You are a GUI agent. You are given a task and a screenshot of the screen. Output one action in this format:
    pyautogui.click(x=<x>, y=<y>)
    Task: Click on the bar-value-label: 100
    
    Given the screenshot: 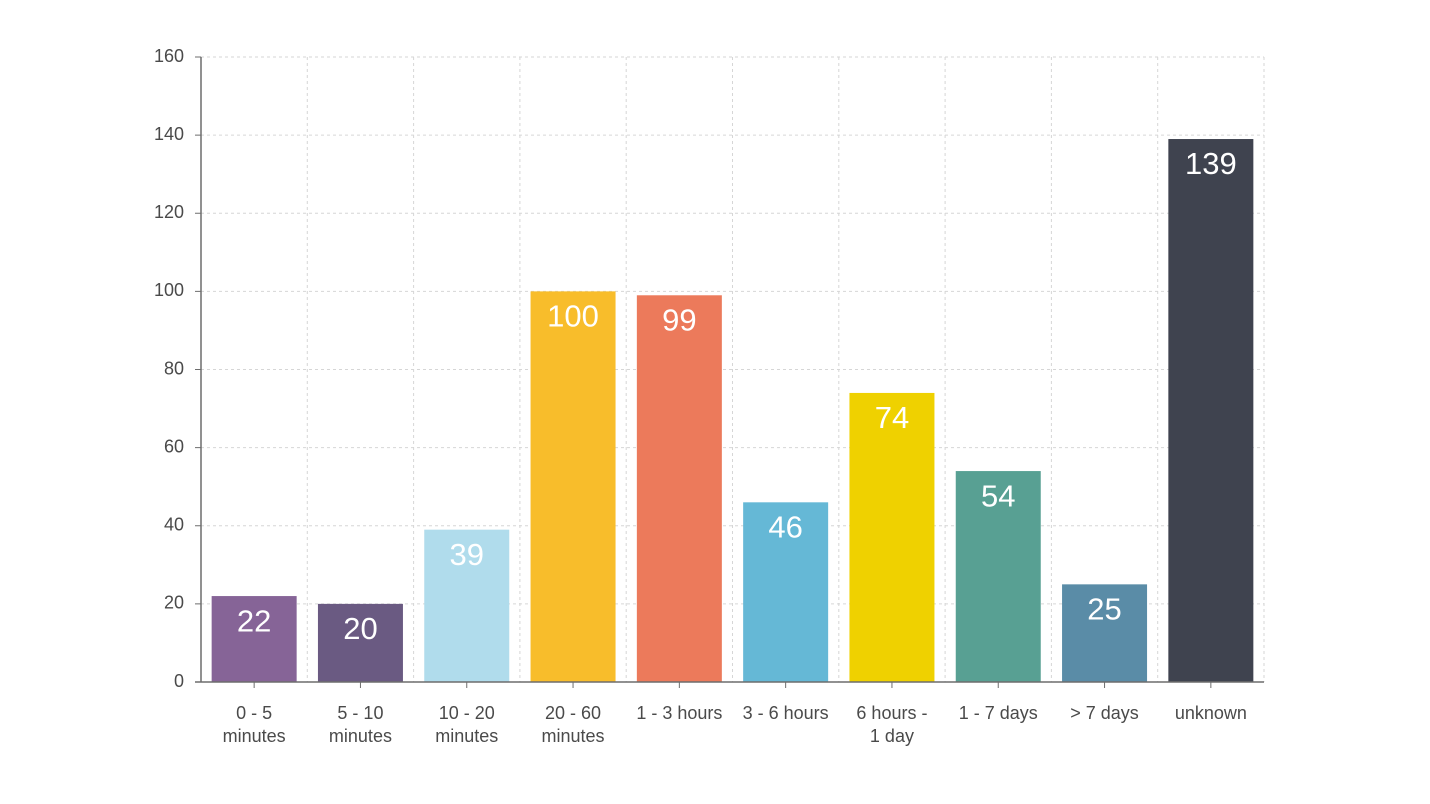 What is the action you would take?
    pyautogui.click(x=573, y=316)
    